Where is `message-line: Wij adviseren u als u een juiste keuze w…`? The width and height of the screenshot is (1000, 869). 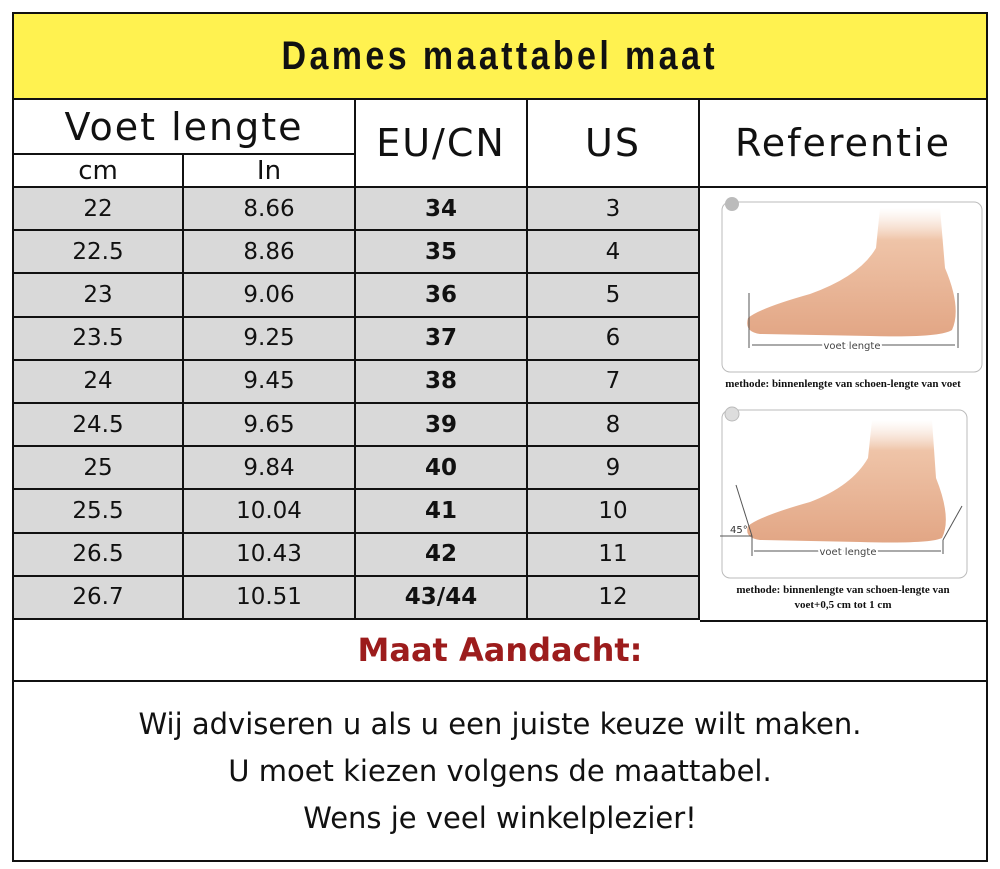
message-line: Wij adviseren u als u een juiste keuze w… is located at coordinates (500, 723).